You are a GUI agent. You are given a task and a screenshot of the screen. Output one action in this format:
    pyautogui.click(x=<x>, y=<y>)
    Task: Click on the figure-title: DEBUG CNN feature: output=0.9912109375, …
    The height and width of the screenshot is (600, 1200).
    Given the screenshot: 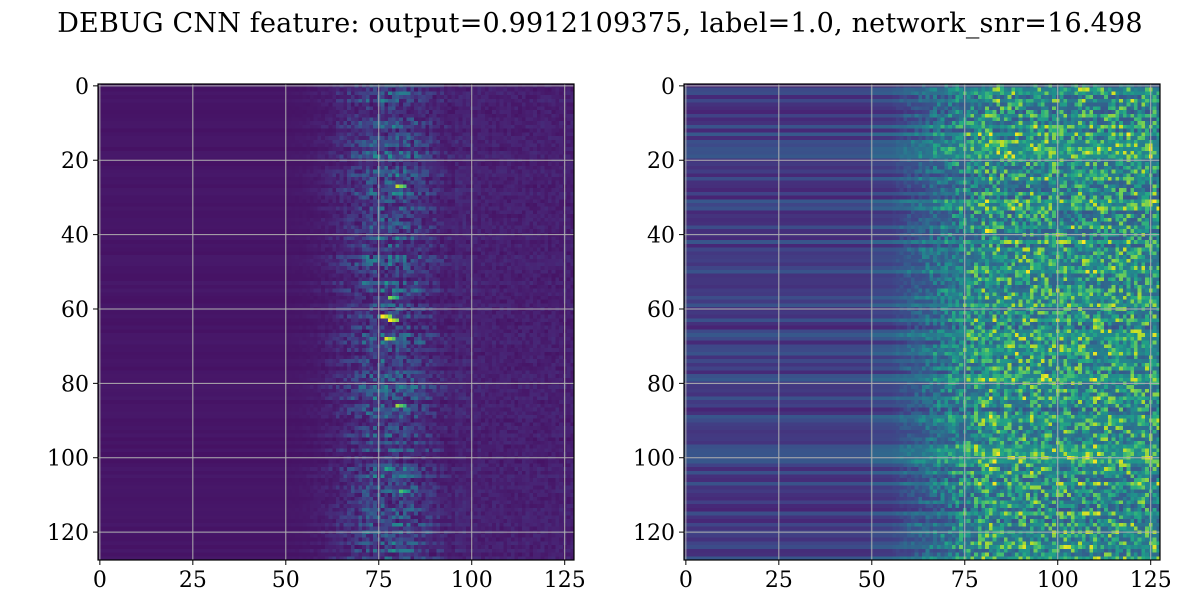 What is the action you would take?
    pyautogui.click(x=600, y=23)
    